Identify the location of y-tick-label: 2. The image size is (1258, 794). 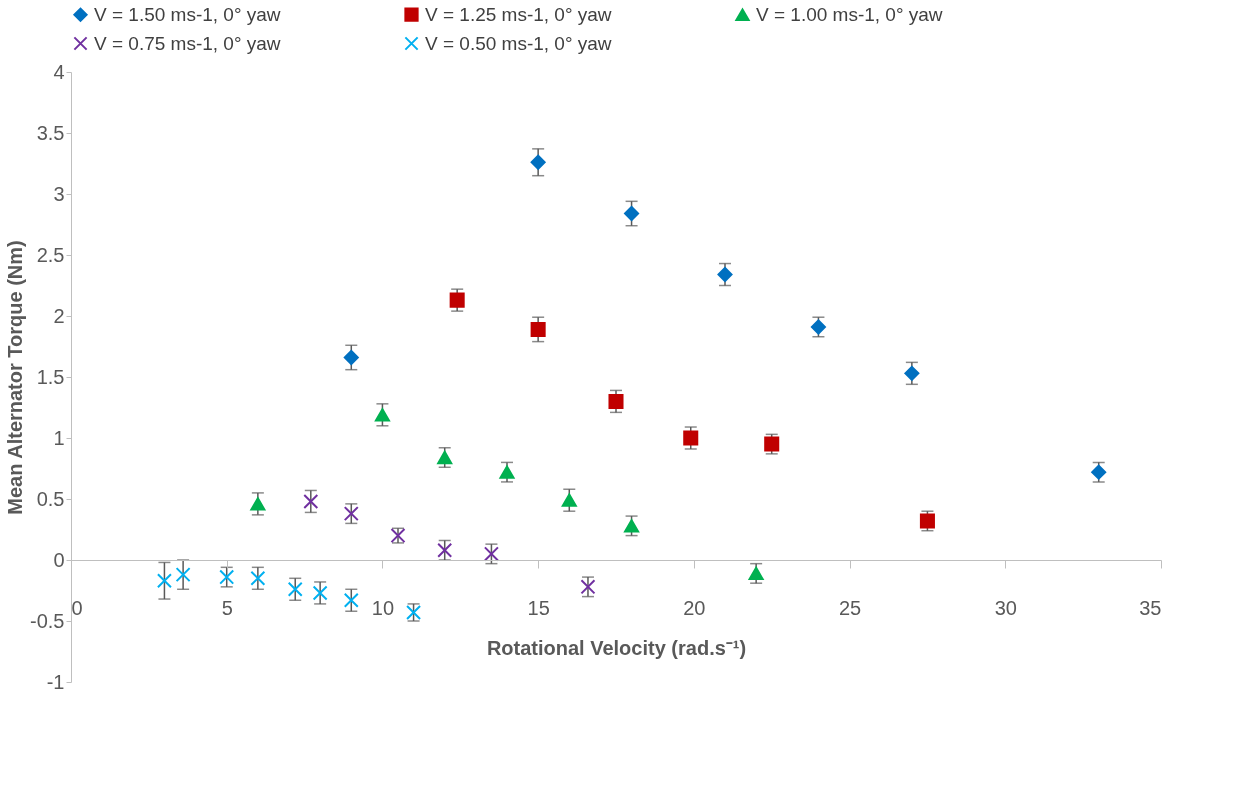
(59, 315).